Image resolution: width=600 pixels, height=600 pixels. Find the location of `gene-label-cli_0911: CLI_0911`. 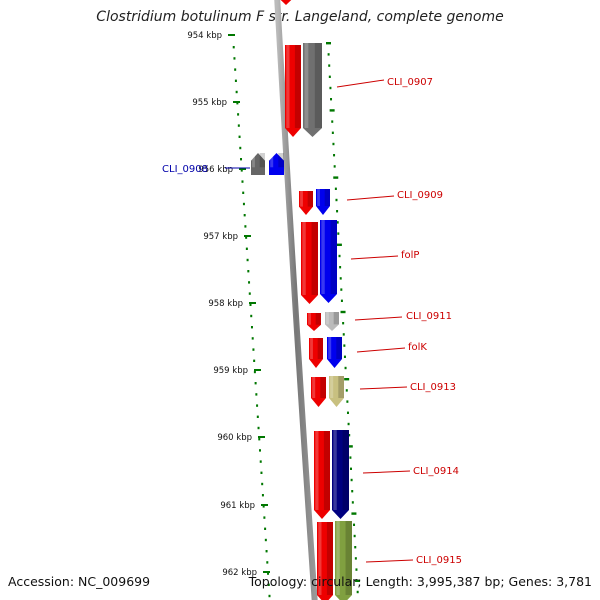

gene-label-cli_0911: CLI_0911 is located at coordinates (429, 316).